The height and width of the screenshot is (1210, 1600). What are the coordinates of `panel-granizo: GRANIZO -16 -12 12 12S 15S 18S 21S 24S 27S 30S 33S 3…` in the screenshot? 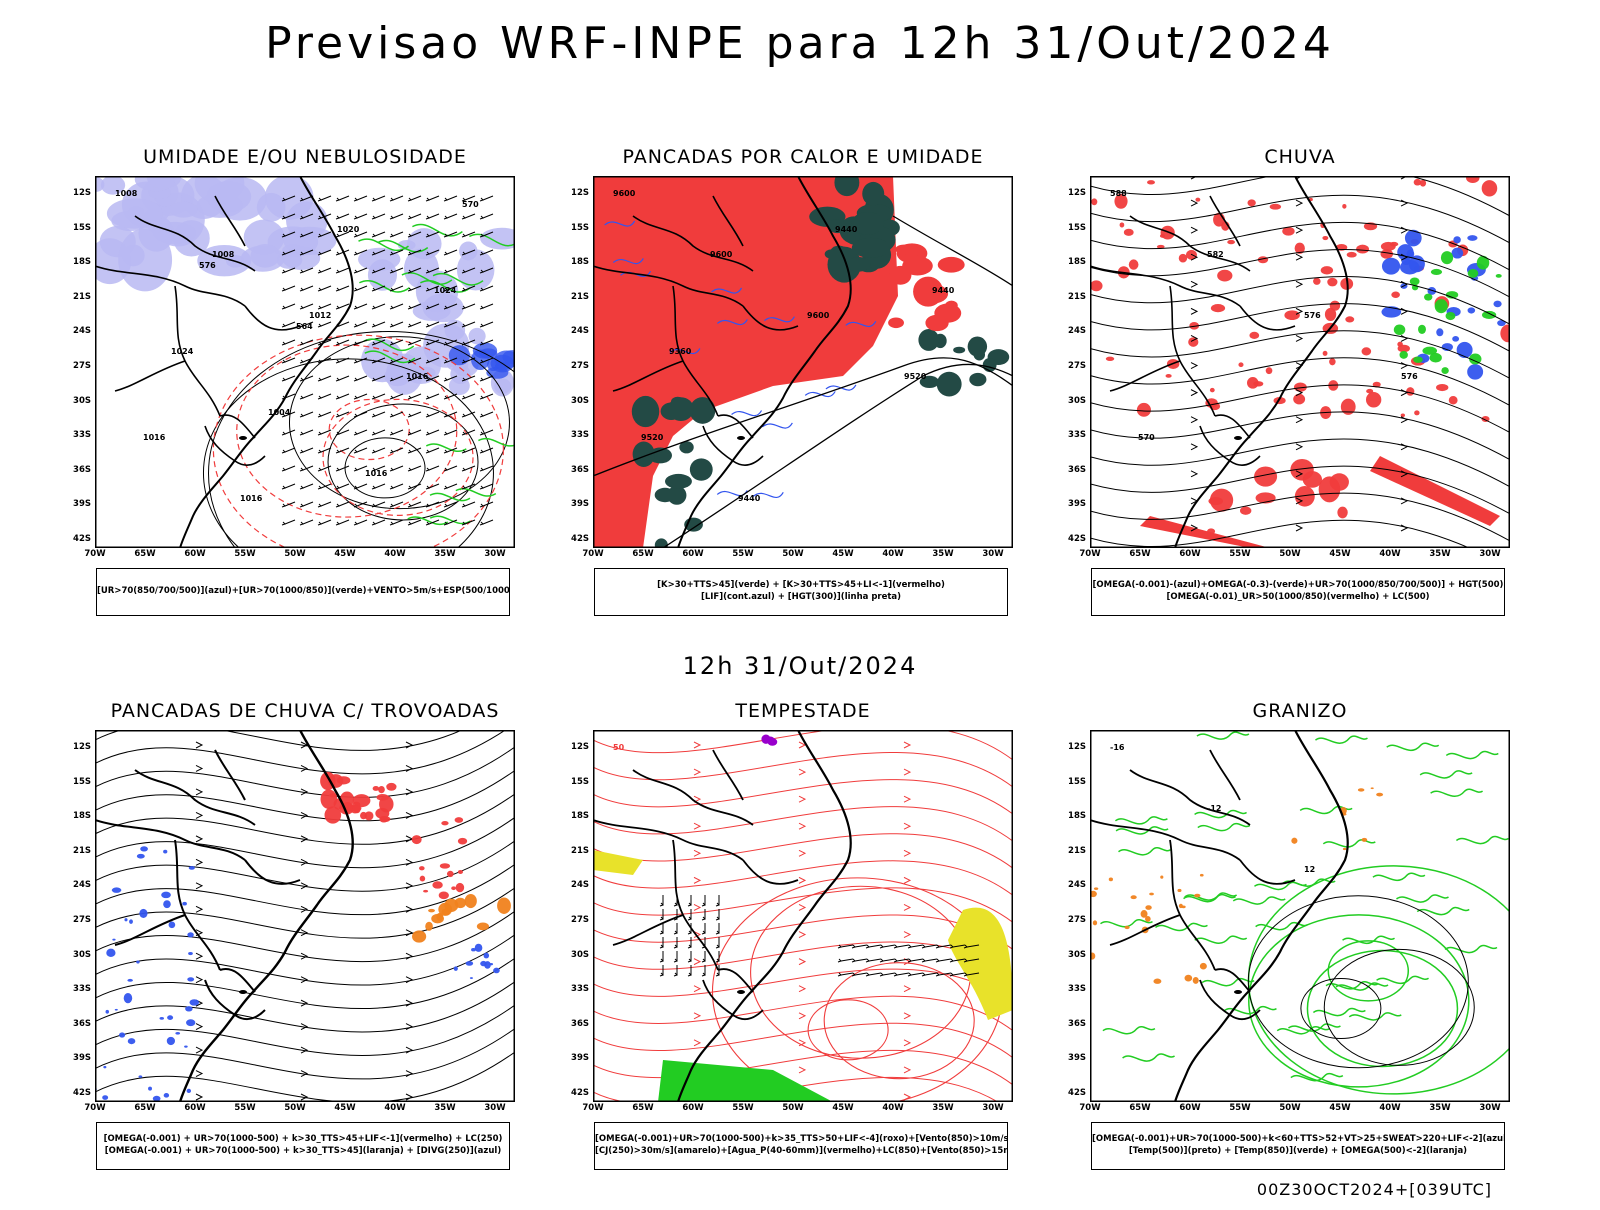 It's located at (1300, 955).